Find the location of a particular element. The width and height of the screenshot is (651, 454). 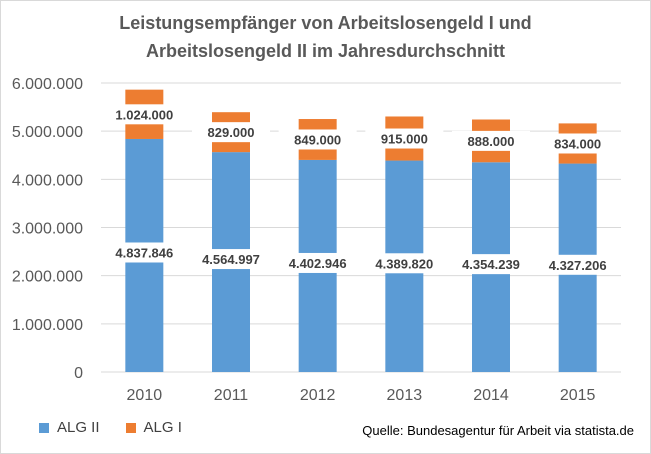

y-tick-label: 0 is located at coordinates (78, 373).